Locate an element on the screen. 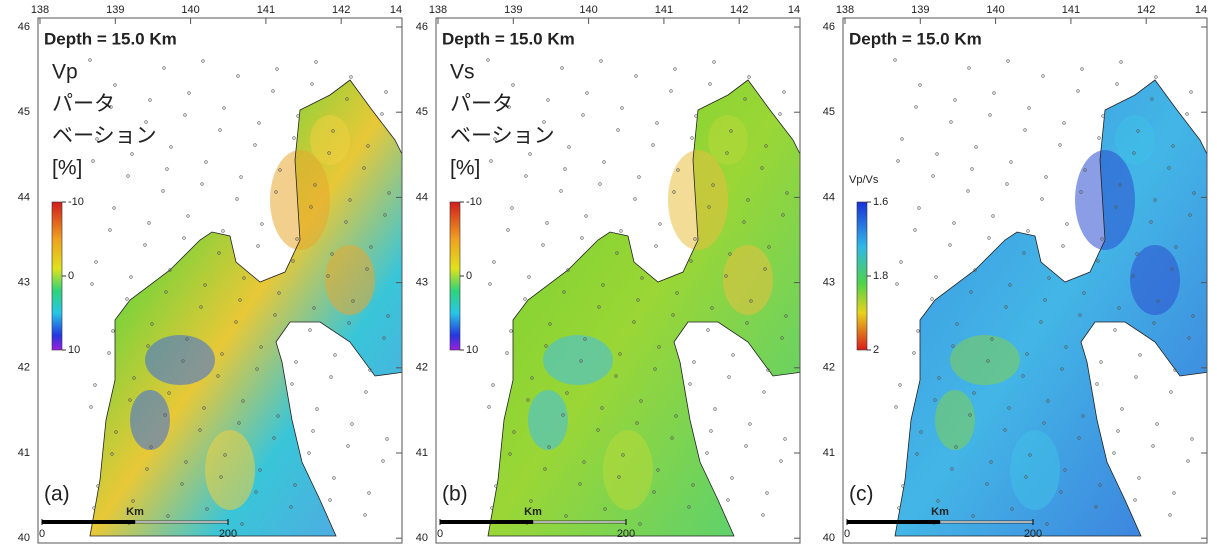 This screenshot has height=554, width=1217. panel-label: (a) is located at coordinates (57, 494).